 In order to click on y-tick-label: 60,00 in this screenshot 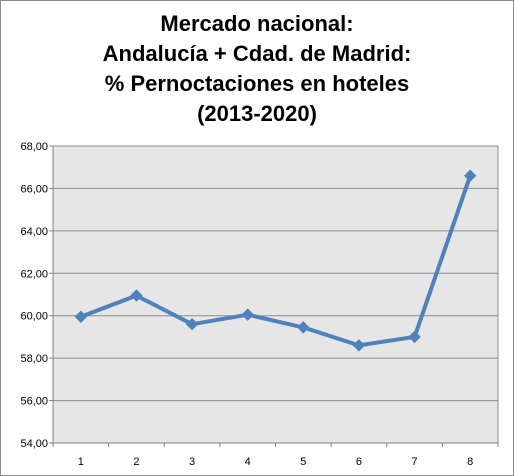, I will do `click(34, 317)`.